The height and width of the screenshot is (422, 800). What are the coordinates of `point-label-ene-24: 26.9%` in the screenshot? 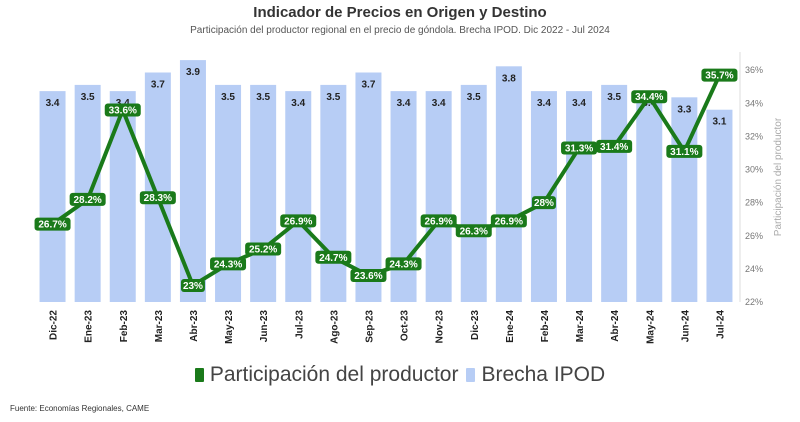 It's located at (509, 221).